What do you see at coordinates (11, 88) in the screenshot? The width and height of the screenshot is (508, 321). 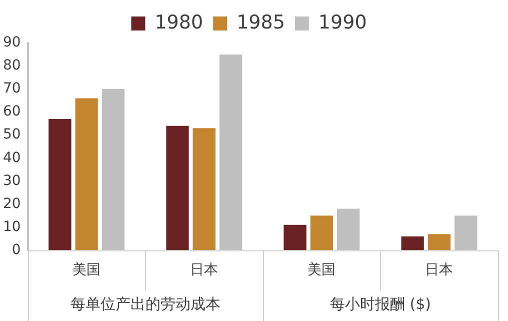 I see `y-tick-label: 70` at bounding box center [11, 88].